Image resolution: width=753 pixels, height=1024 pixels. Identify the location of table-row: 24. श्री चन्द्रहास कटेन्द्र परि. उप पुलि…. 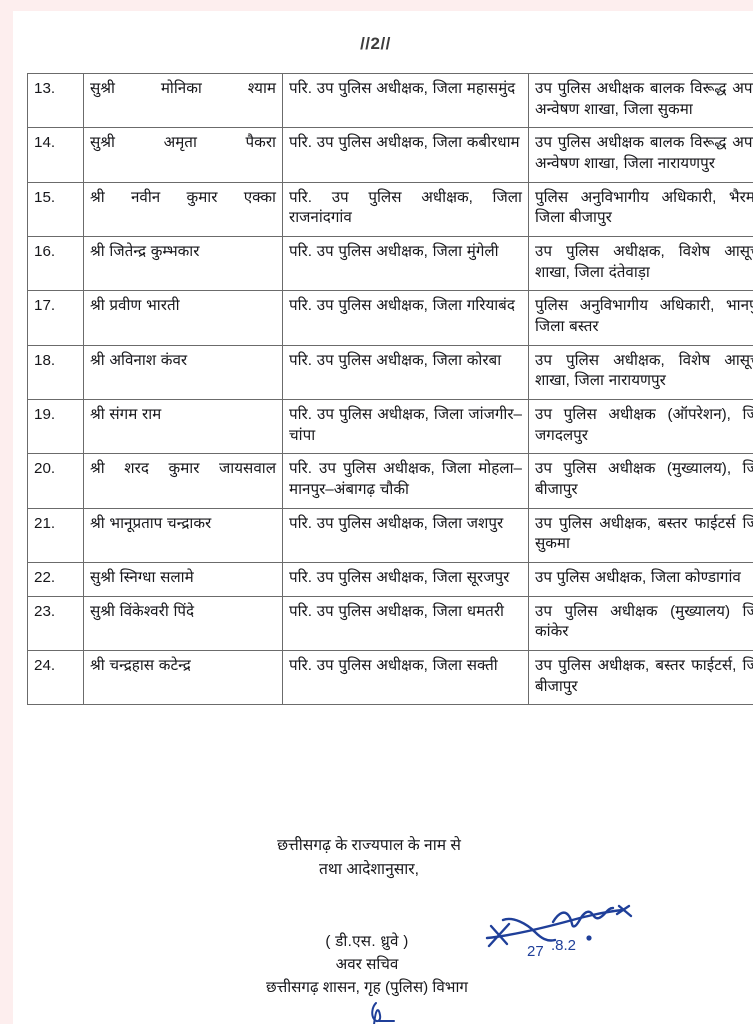
(390, 678).